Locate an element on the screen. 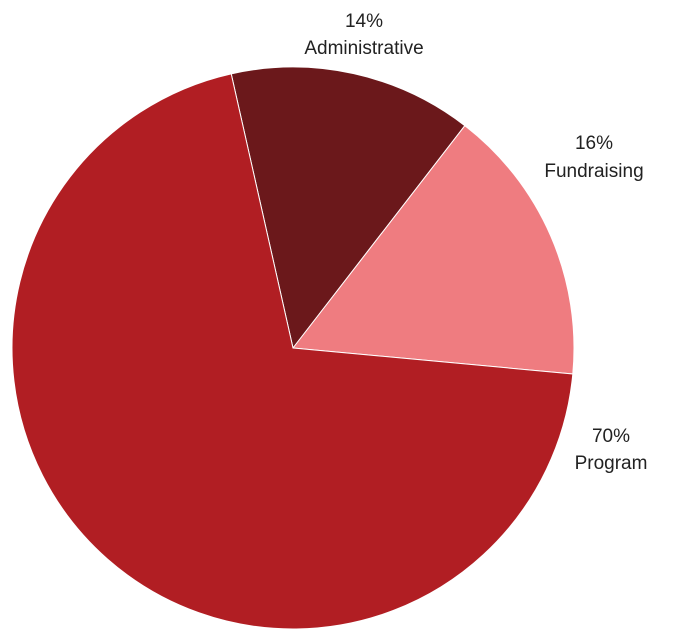 The image size is (673, 634). slice-category-label: Administrative is located at coordinates (363, 48).